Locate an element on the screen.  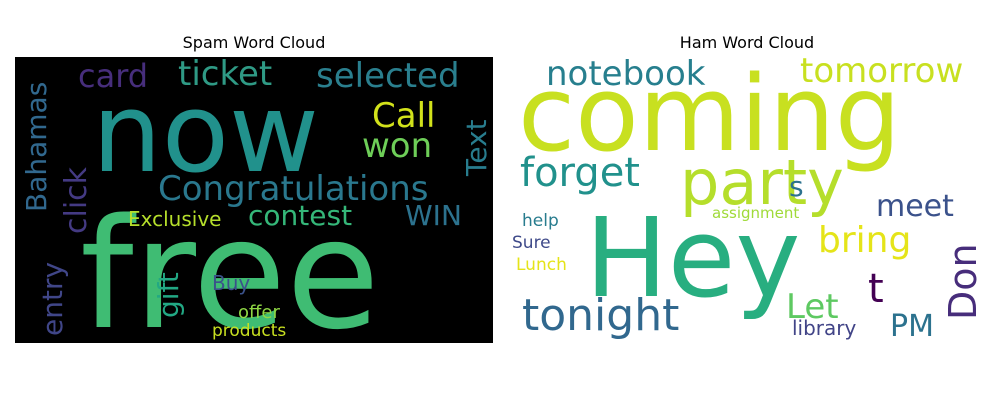
word-hey: Hey is located at coordinates (693, 258).